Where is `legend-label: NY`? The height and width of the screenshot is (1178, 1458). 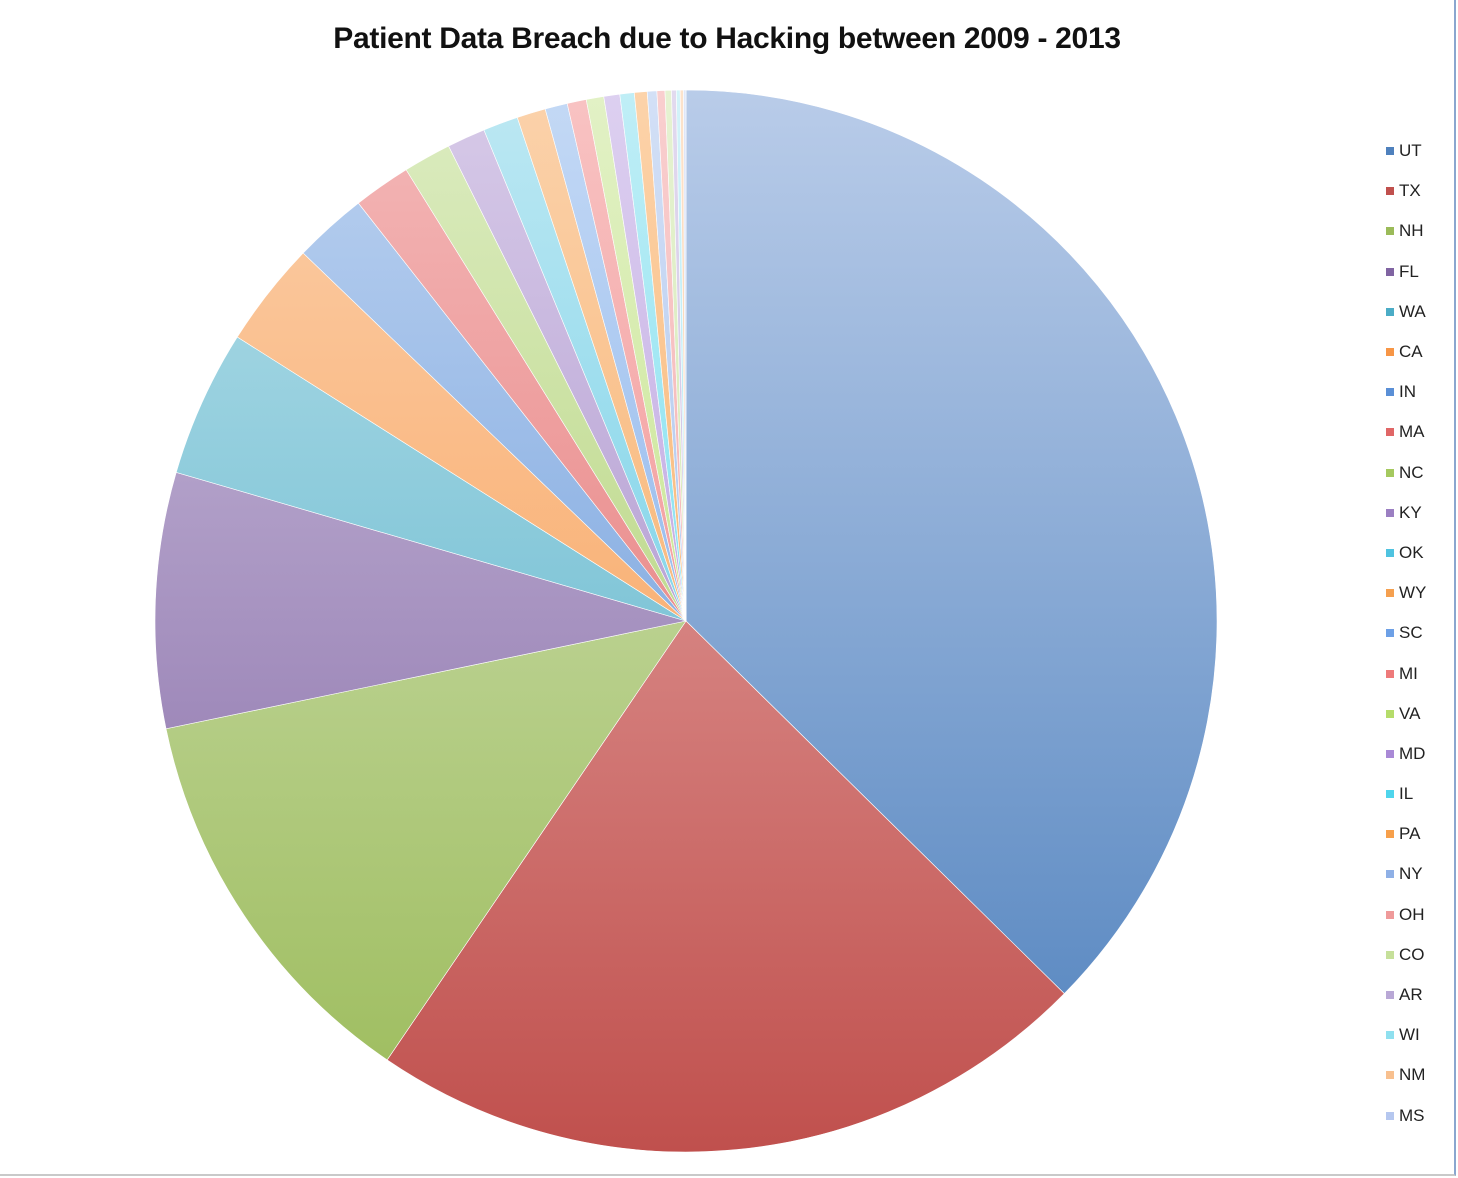
legend-label: NY is located at coordinates (1411, 874).